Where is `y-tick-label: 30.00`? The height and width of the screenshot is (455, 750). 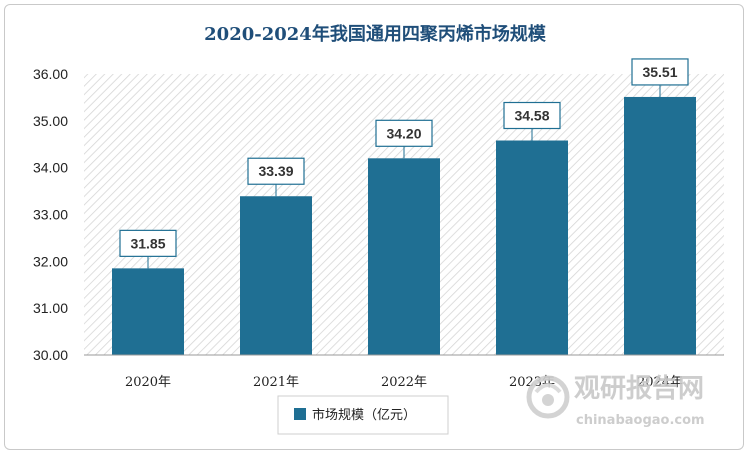 y-tick-label: 30.00 is located at coordinates (50, 355).